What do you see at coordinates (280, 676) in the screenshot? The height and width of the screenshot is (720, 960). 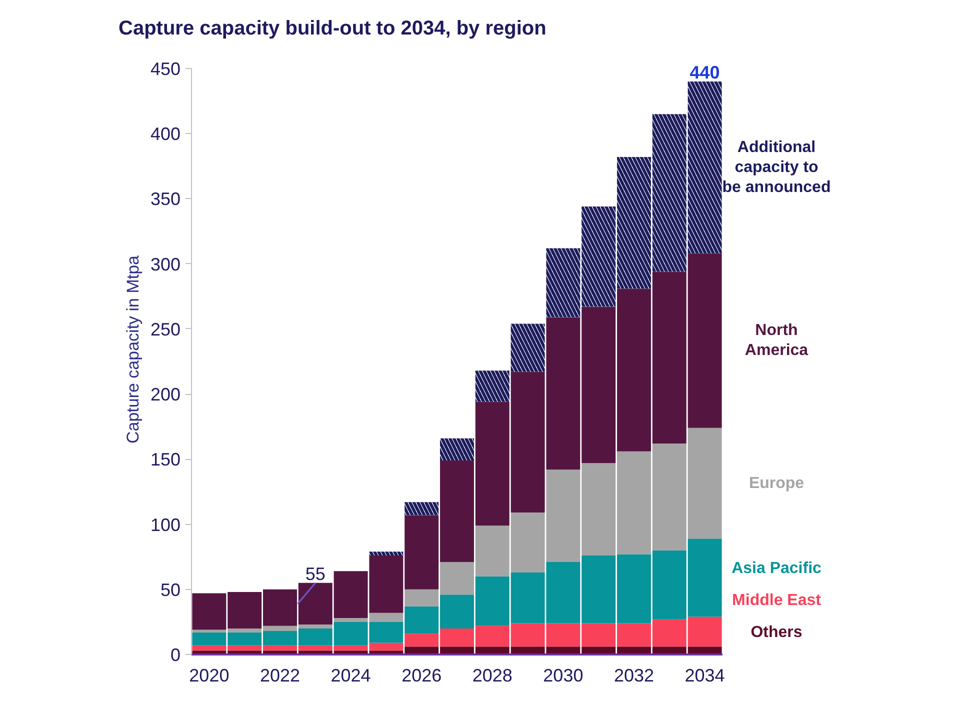 I see `x-tick-label: 2022` at bounding box center [280, 676].